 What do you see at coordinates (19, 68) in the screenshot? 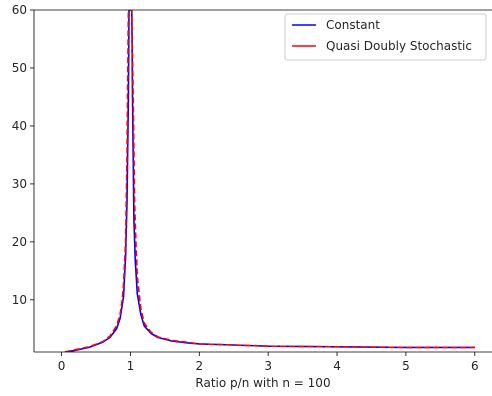
I see `y-tick-label: 50` at bounding box center [19, 68].